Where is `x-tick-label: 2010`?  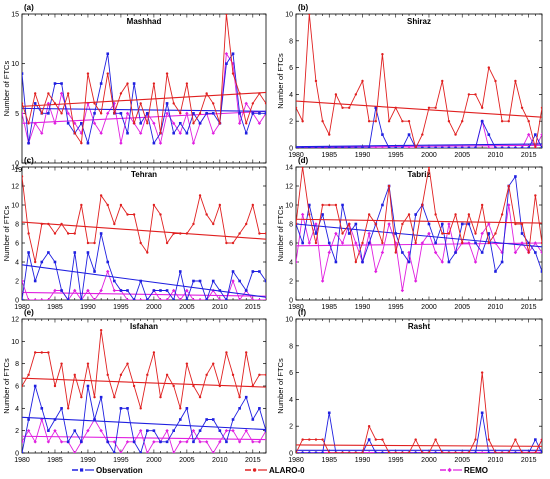 x-tick-label: 2010 is located at coordinates (220, 460).